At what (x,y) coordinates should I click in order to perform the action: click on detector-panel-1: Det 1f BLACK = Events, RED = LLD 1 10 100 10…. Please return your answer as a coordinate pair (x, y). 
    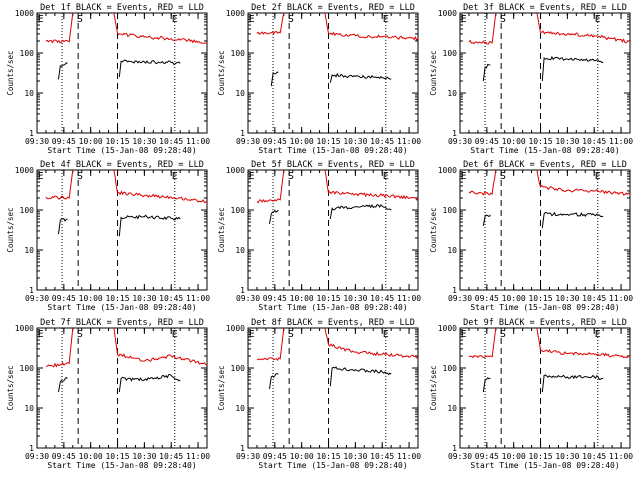
    Looking at the image, I should click on (108, 79).